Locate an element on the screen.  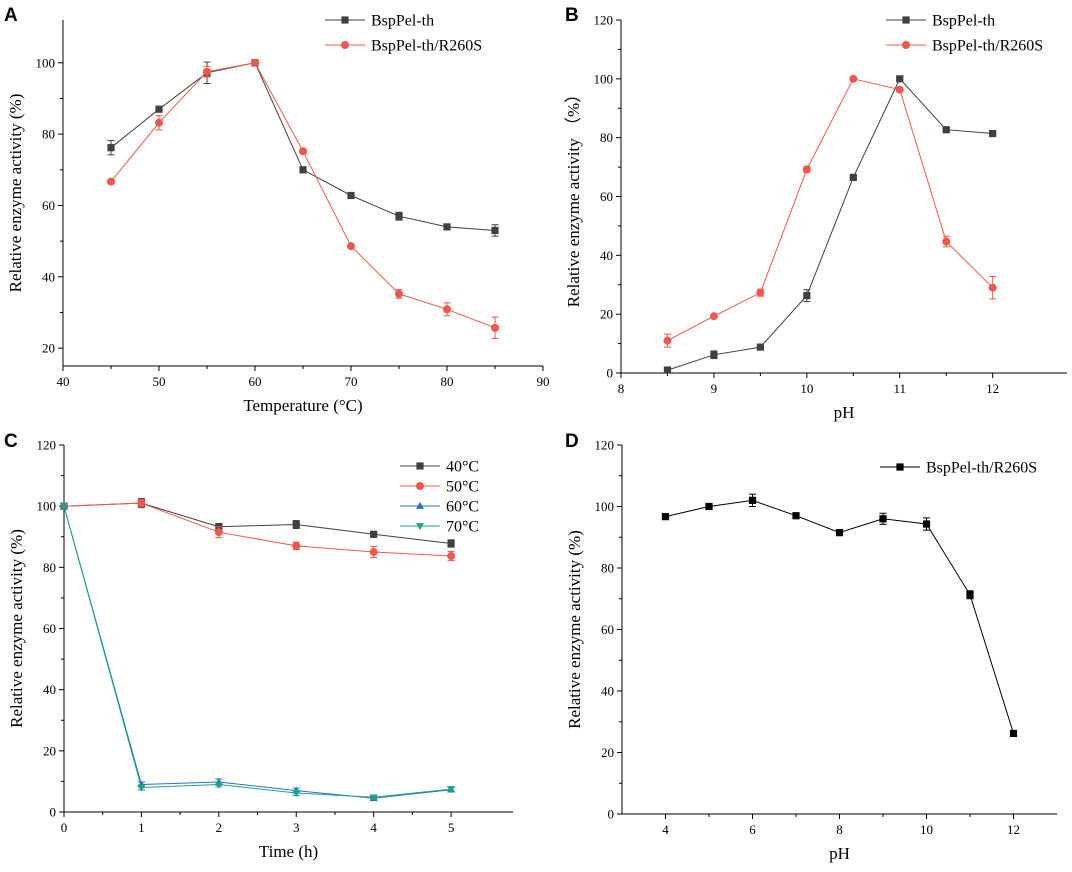
legend: BspPel-th/R260S is located at coordinates (958, 468).